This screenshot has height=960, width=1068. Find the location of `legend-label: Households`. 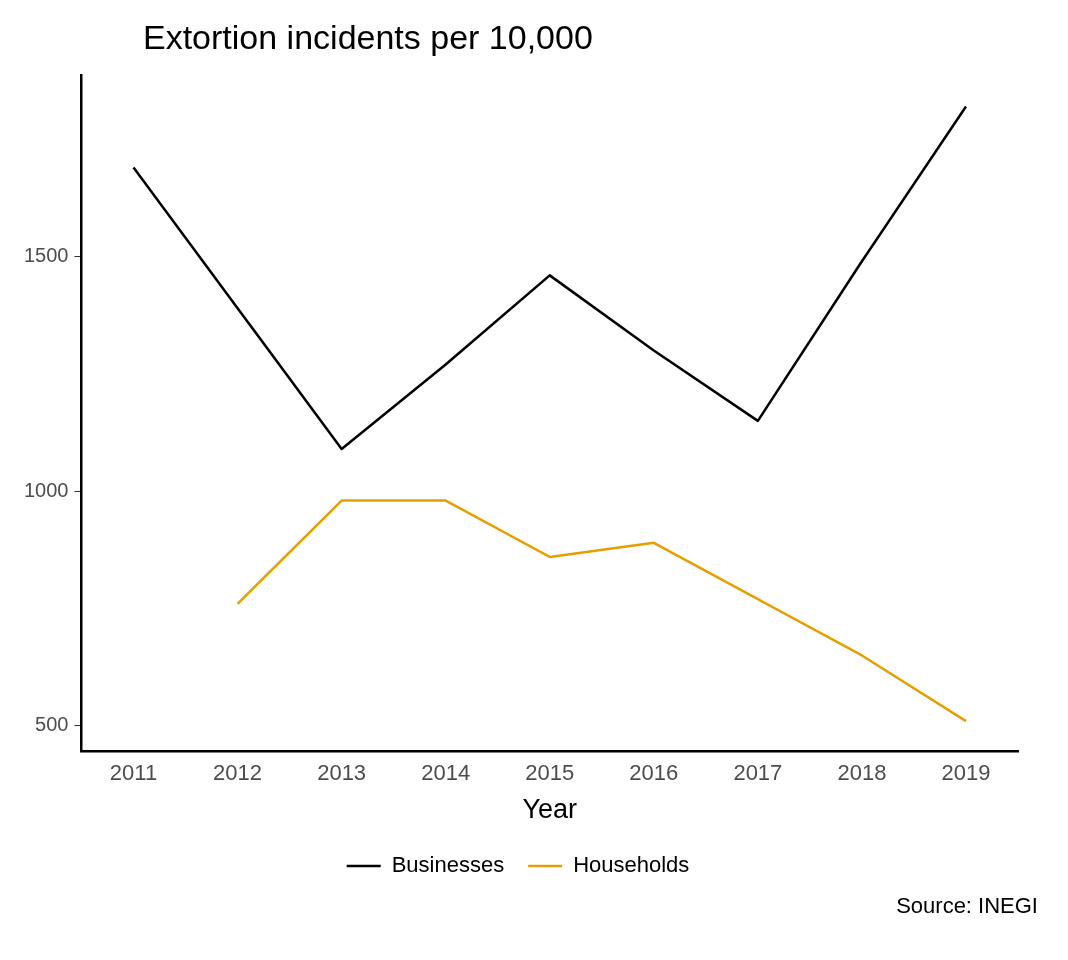

legend-label: Households is located at coordinates (631, 865).